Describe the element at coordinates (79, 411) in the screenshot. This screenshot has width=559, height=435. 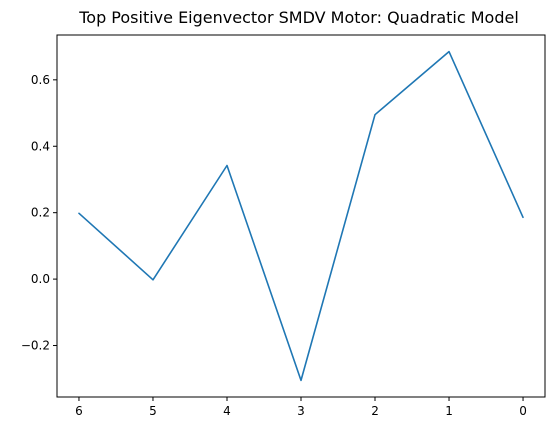
I see `x-tick-label-6: 6` at that location.